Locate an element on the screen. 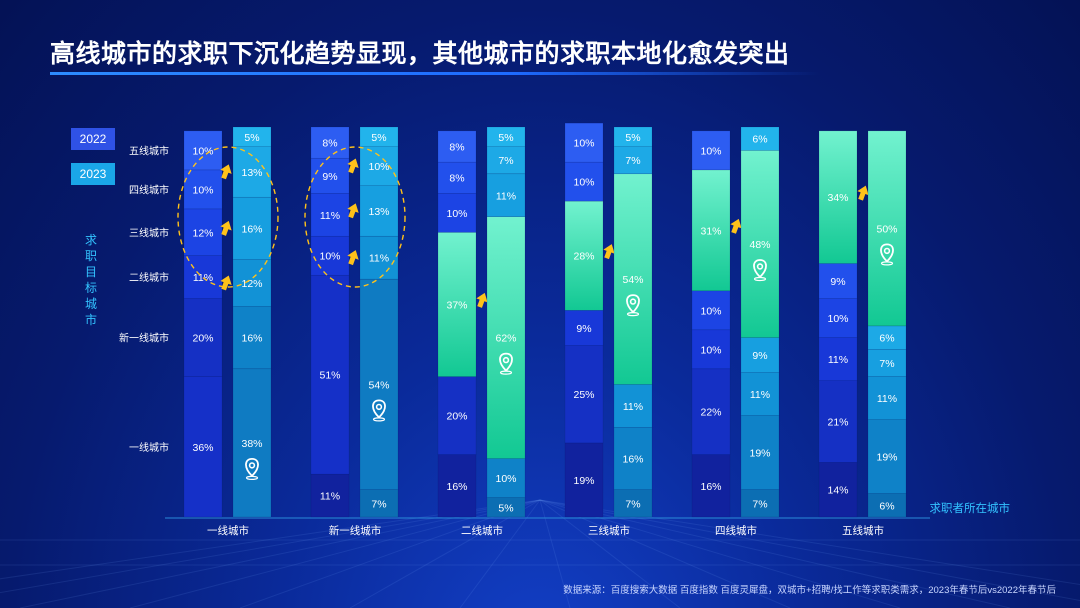 The height and width of the screenshot is (608, 1080). data-label: 38% is located at coordinates (251, 444).